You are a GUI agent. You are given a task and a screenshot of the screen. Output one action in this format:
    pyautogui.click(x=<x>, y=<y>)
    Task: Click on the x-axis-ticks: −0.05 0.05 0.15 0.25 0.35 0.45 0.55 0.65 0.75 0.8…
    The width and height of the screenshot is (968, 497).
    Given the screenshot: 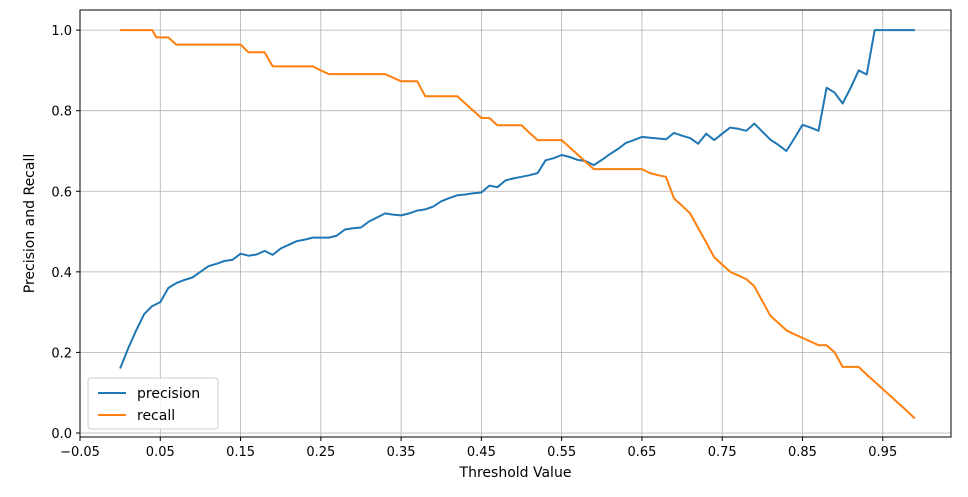 What is the action you would take?
    pyautogui.click(x=478, y=448)
    